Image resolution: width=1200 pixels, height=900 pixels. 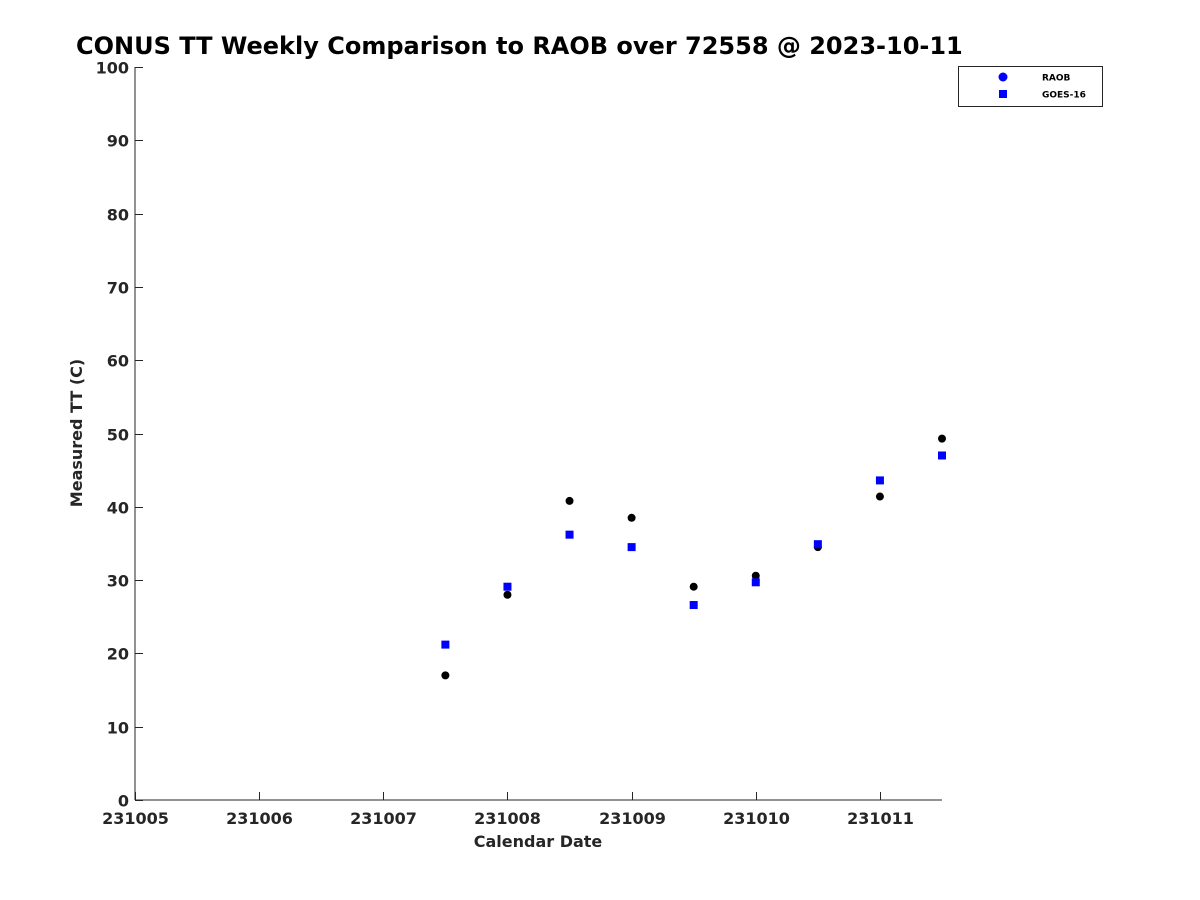 What do you see at coordinates (1003, 77) in the screenshot?
I see `legend-marker-circle` at bounding box center [1003, 77].